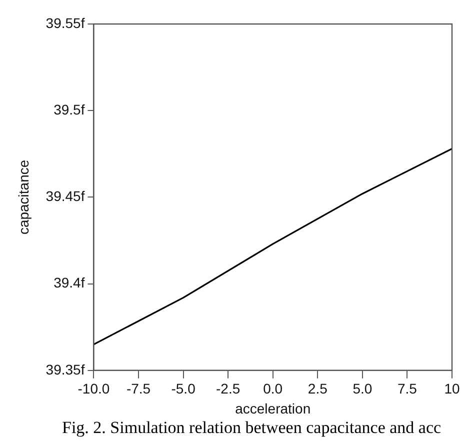 Image resolution: width=474 pixels, height=443 pixels. What do you see at coordinates (69, 282) in the screenshot?
I see `y-tick-label: 39.4f` at bounding box center [69, 282].